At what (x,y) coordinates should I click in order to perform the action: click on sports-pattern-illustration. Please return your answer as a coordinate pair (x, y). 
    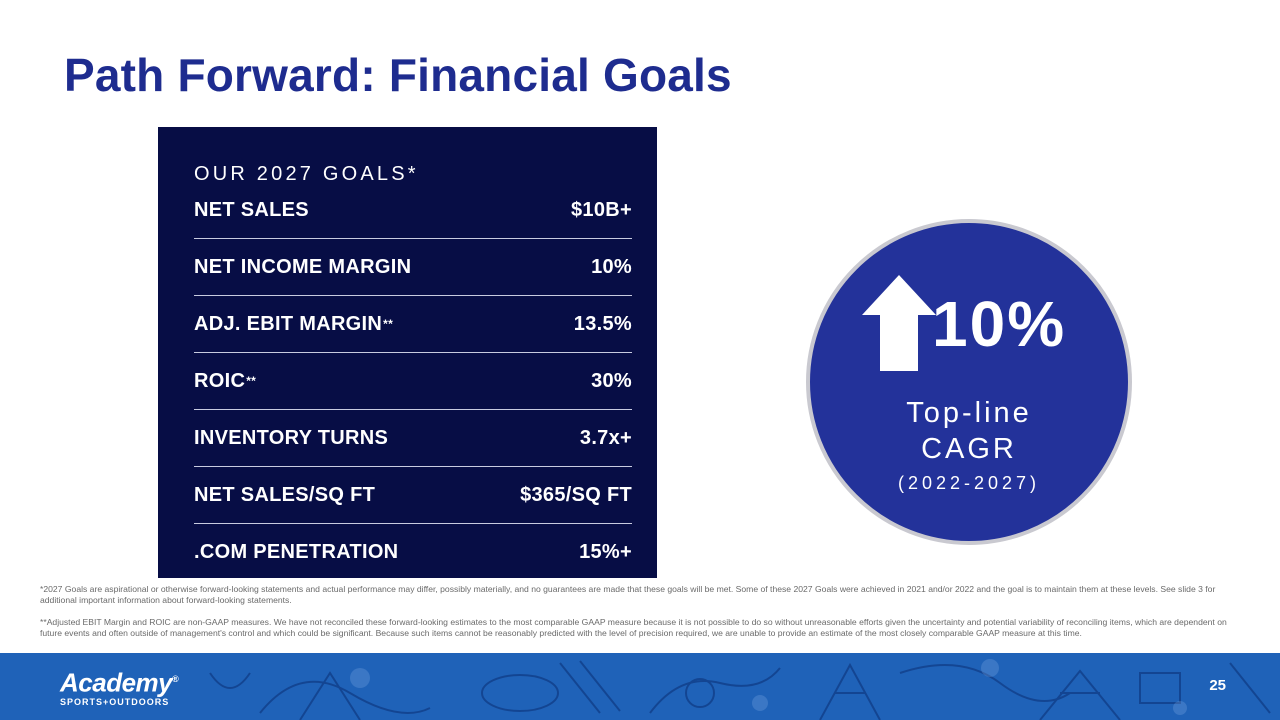
    Looking at the image, I should click on (740, 689).